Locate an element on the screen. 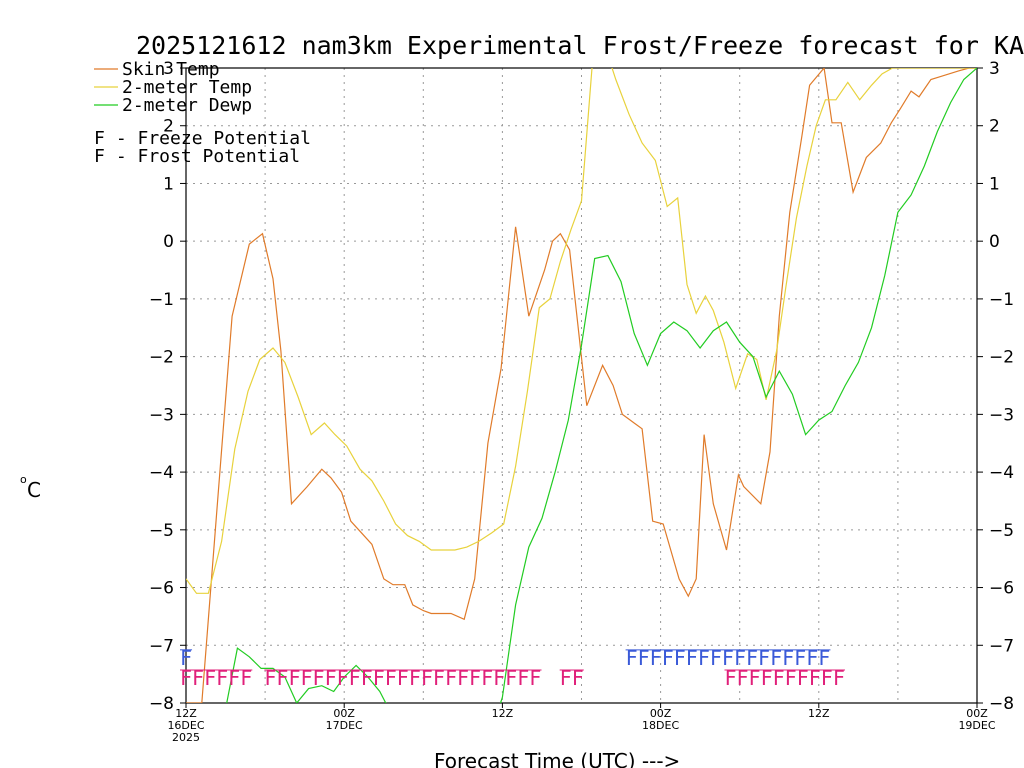  legend-frost-letter: F is located at coordinates (99, 156).